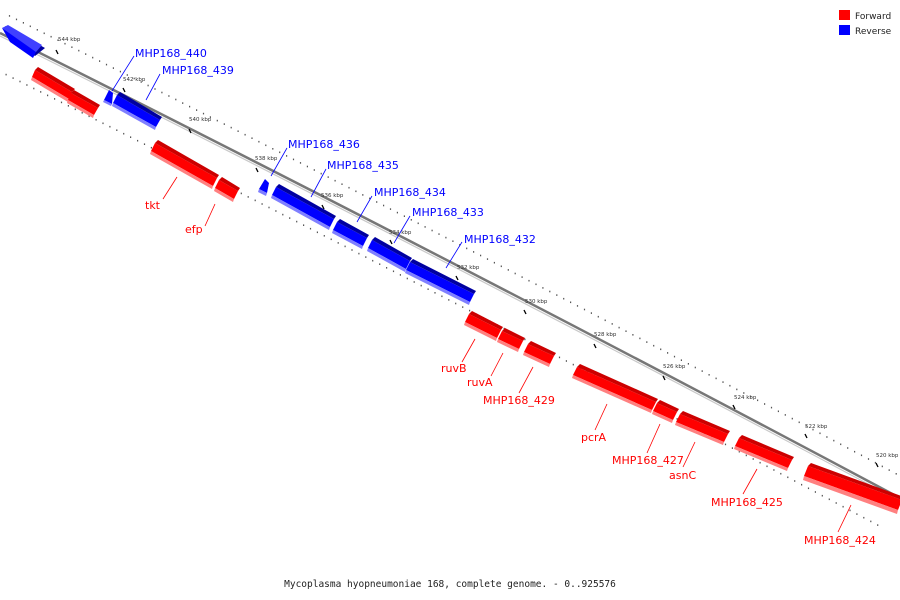  What do you see at coordinates (865, 16) in the screenshot?
I see `legend-forward: Forward` at bounding box center [865, 16].